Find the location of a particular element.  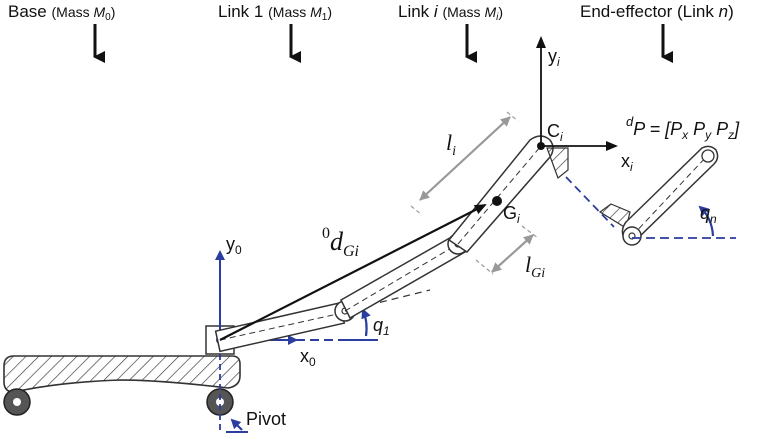

pivot-arrow is located at coordinates (236, 424).